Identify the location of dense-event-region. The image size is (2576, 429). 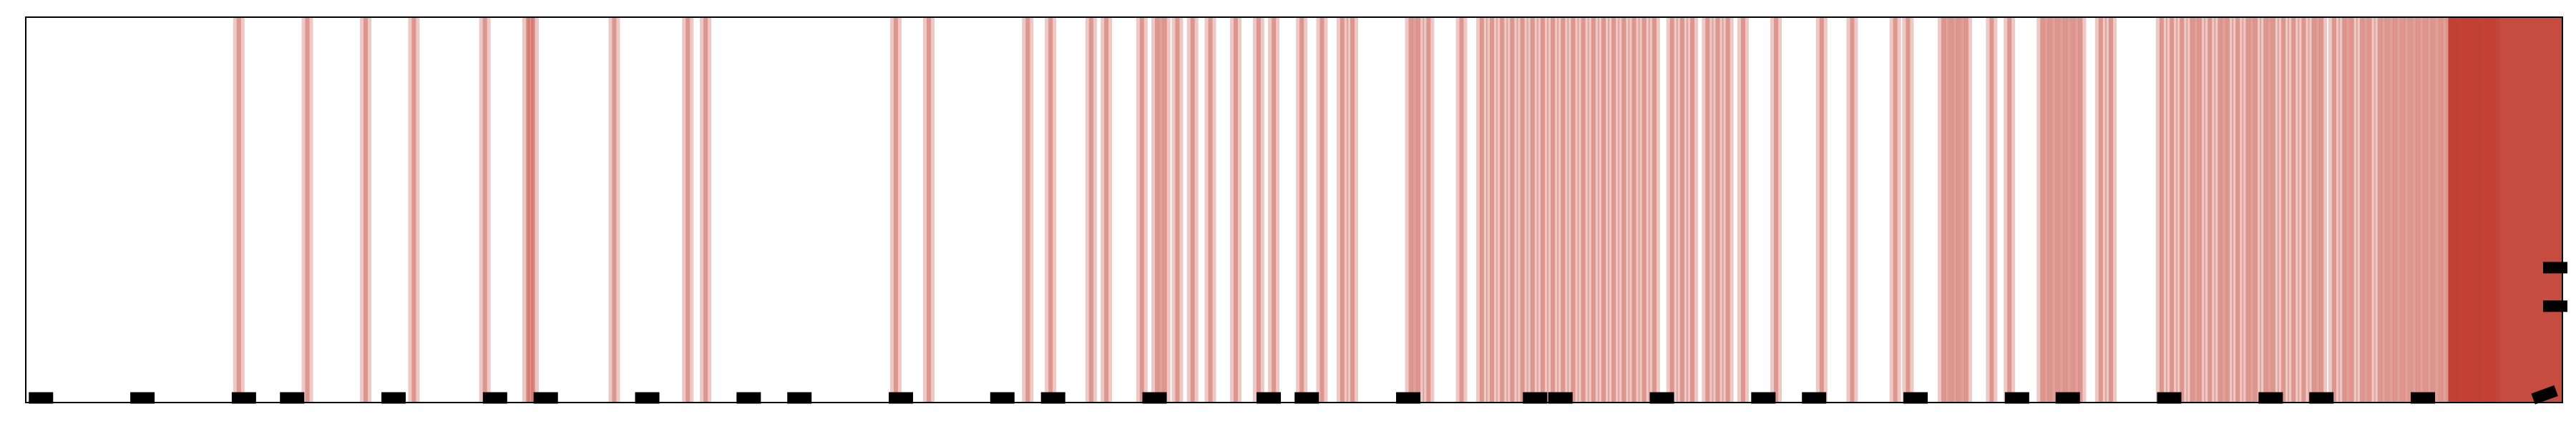
(2505, 210).